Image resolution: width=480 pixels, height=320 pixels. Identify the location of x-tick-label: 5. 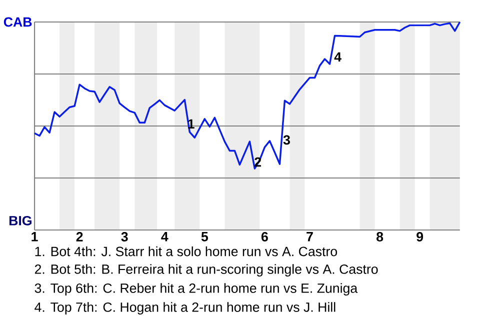
(204, 237).